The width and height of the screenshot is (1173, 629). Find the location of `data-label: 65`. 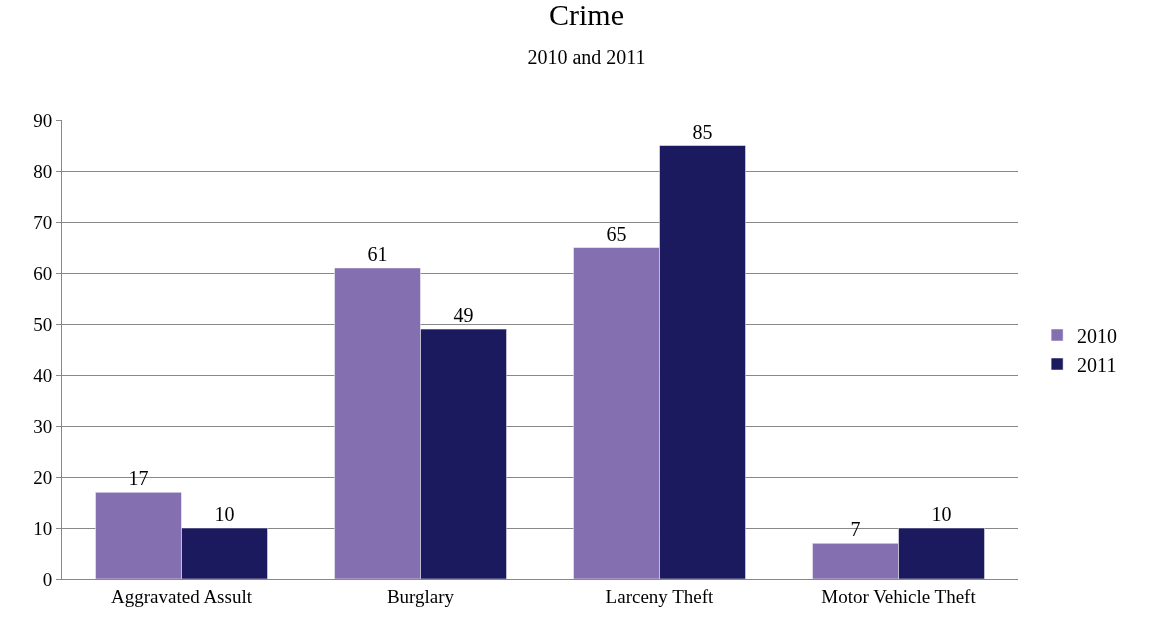

data-label: 65 is located at coordinates (616, 233).